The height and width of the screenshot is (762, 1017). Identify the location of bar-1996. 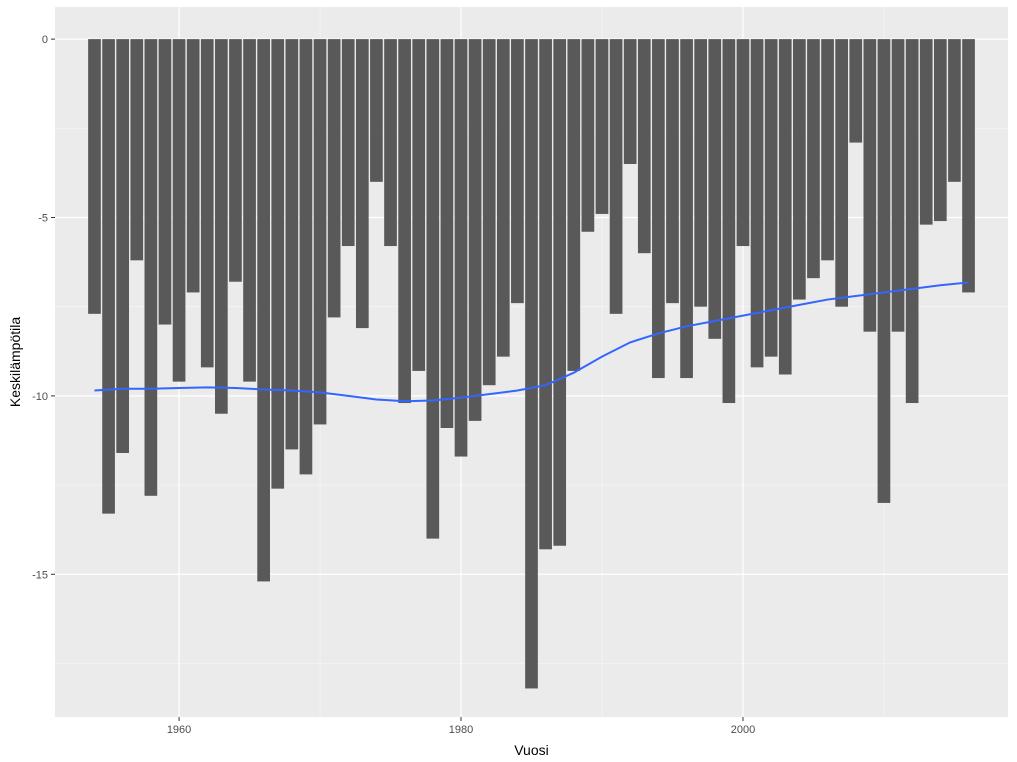
(686, 209).